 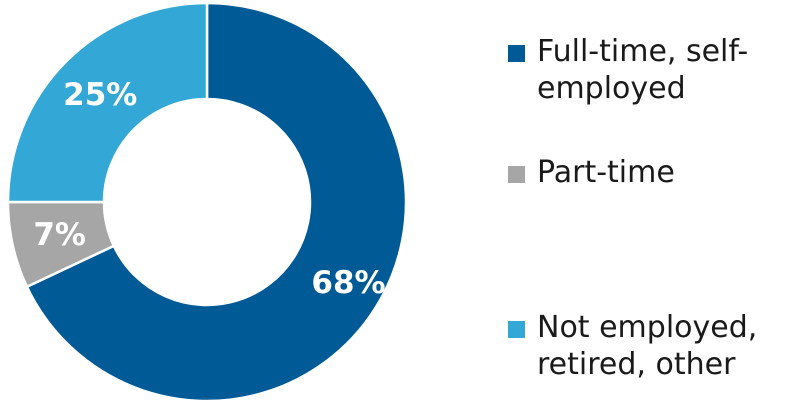 What do you see at coordinates (516, 174) in the screenshot?
I see `legend-swatch-part-time` at bounding box center [516, 174].